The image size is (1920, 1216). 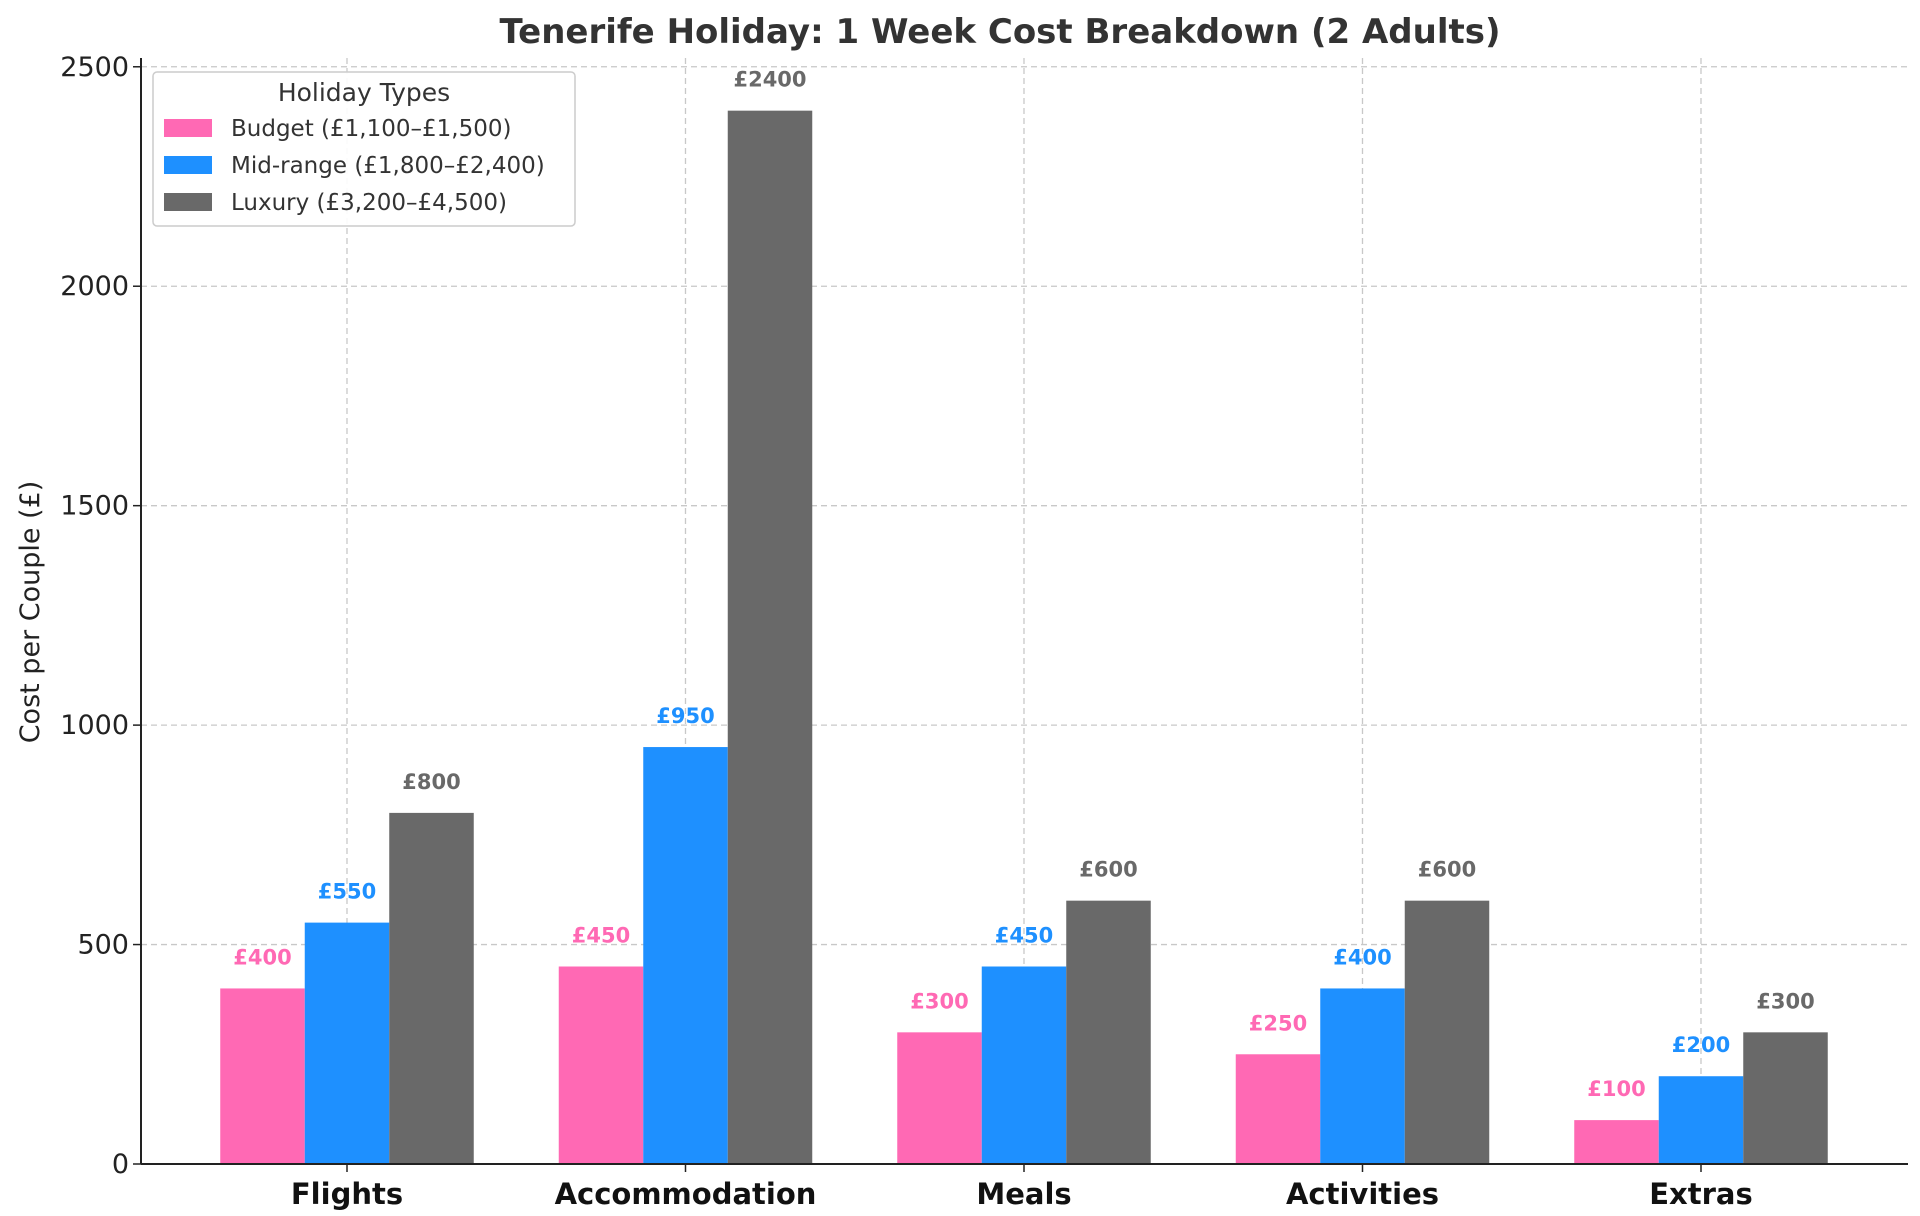 What do you see at coordinates (685, 716) in the screenshot?
I see `data-label: £950` at bounding box center [685, 716].